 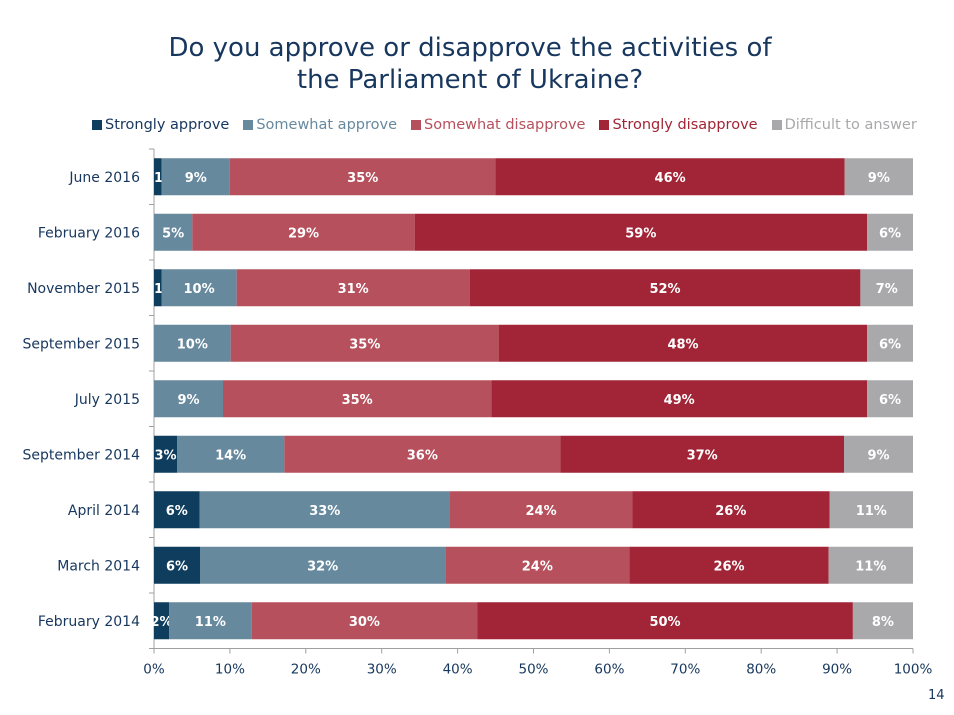 What do you see at coordinates (98, 566) in the screenshot?
I see `category-label: March 2014` at bounding box center [98, 566].